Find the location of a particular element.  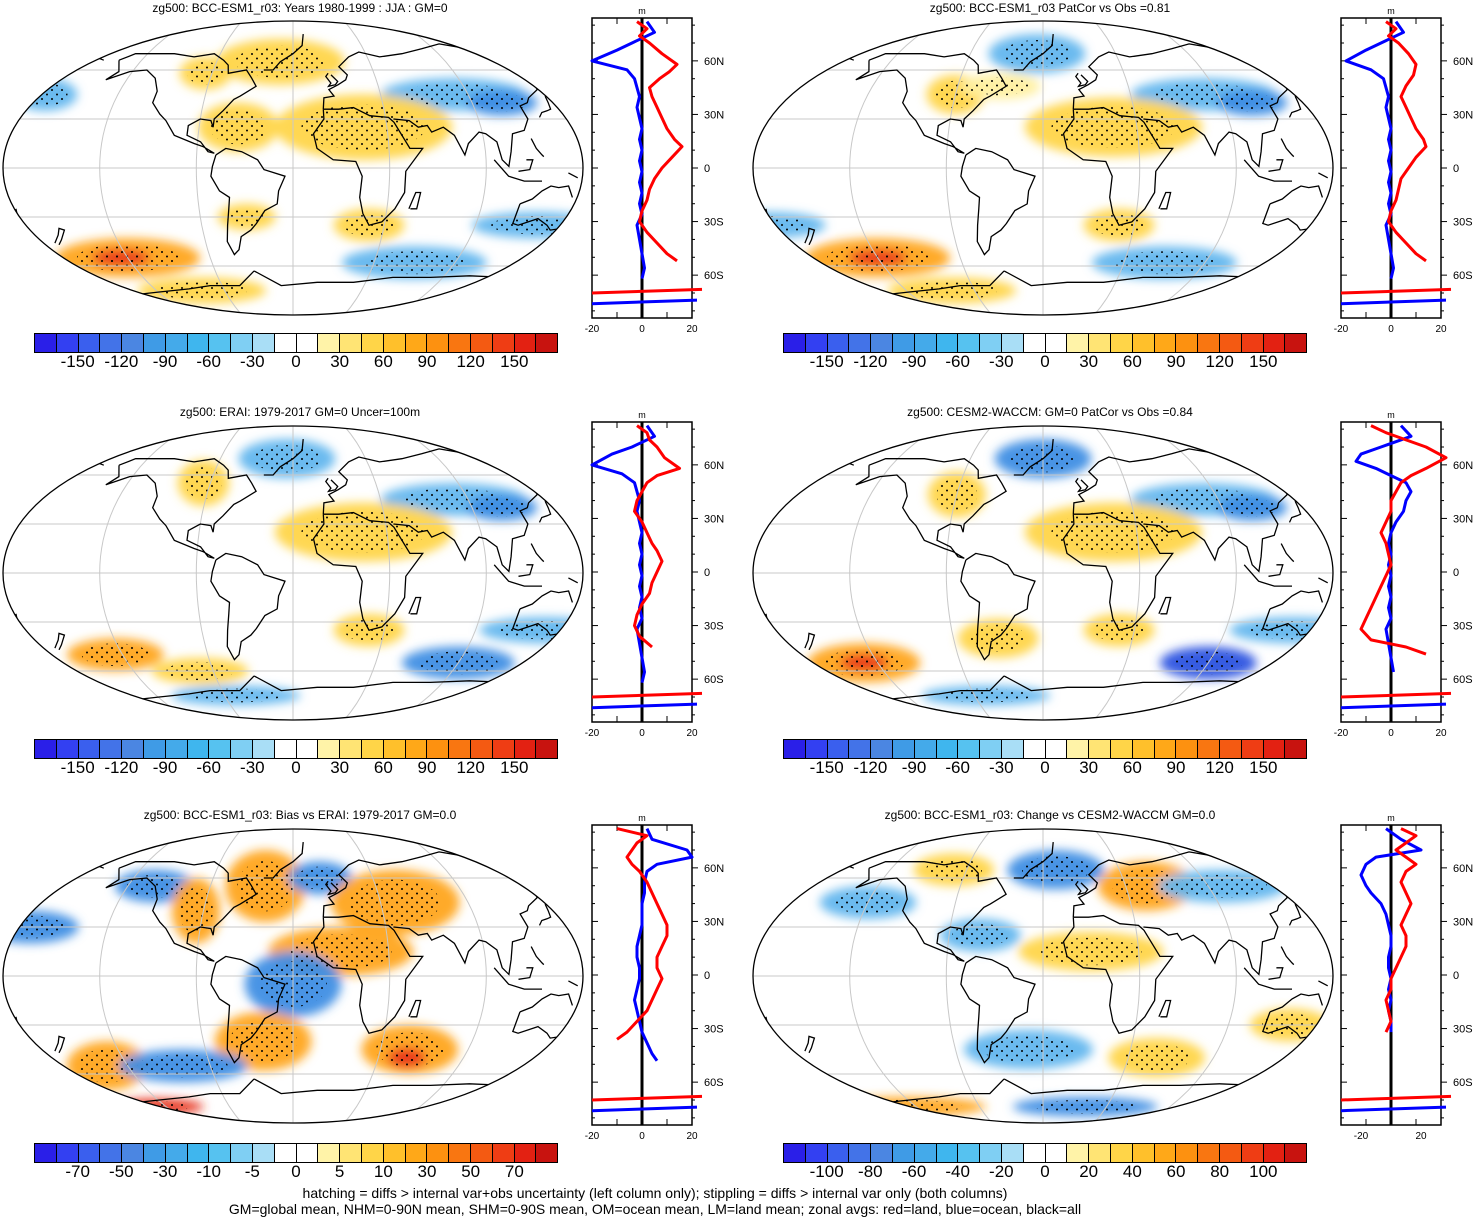

panel-6-map is located at coordinates (1043, 976).